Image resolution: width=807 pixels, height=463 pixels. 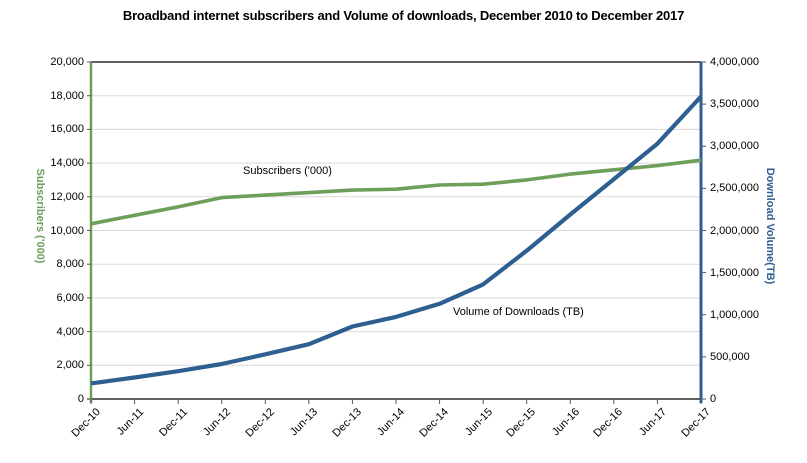 I want to click on y-right-tick-label: 4,000,000, so click(x=734, y=62).